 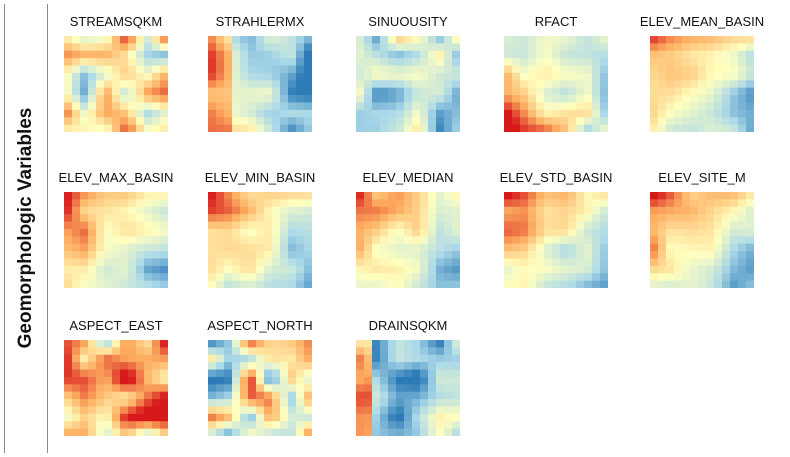 What do you see at coordinates (556, 21) in the screenshot?
I see `panel-title: RFACT` at bounding box center [556, 21].